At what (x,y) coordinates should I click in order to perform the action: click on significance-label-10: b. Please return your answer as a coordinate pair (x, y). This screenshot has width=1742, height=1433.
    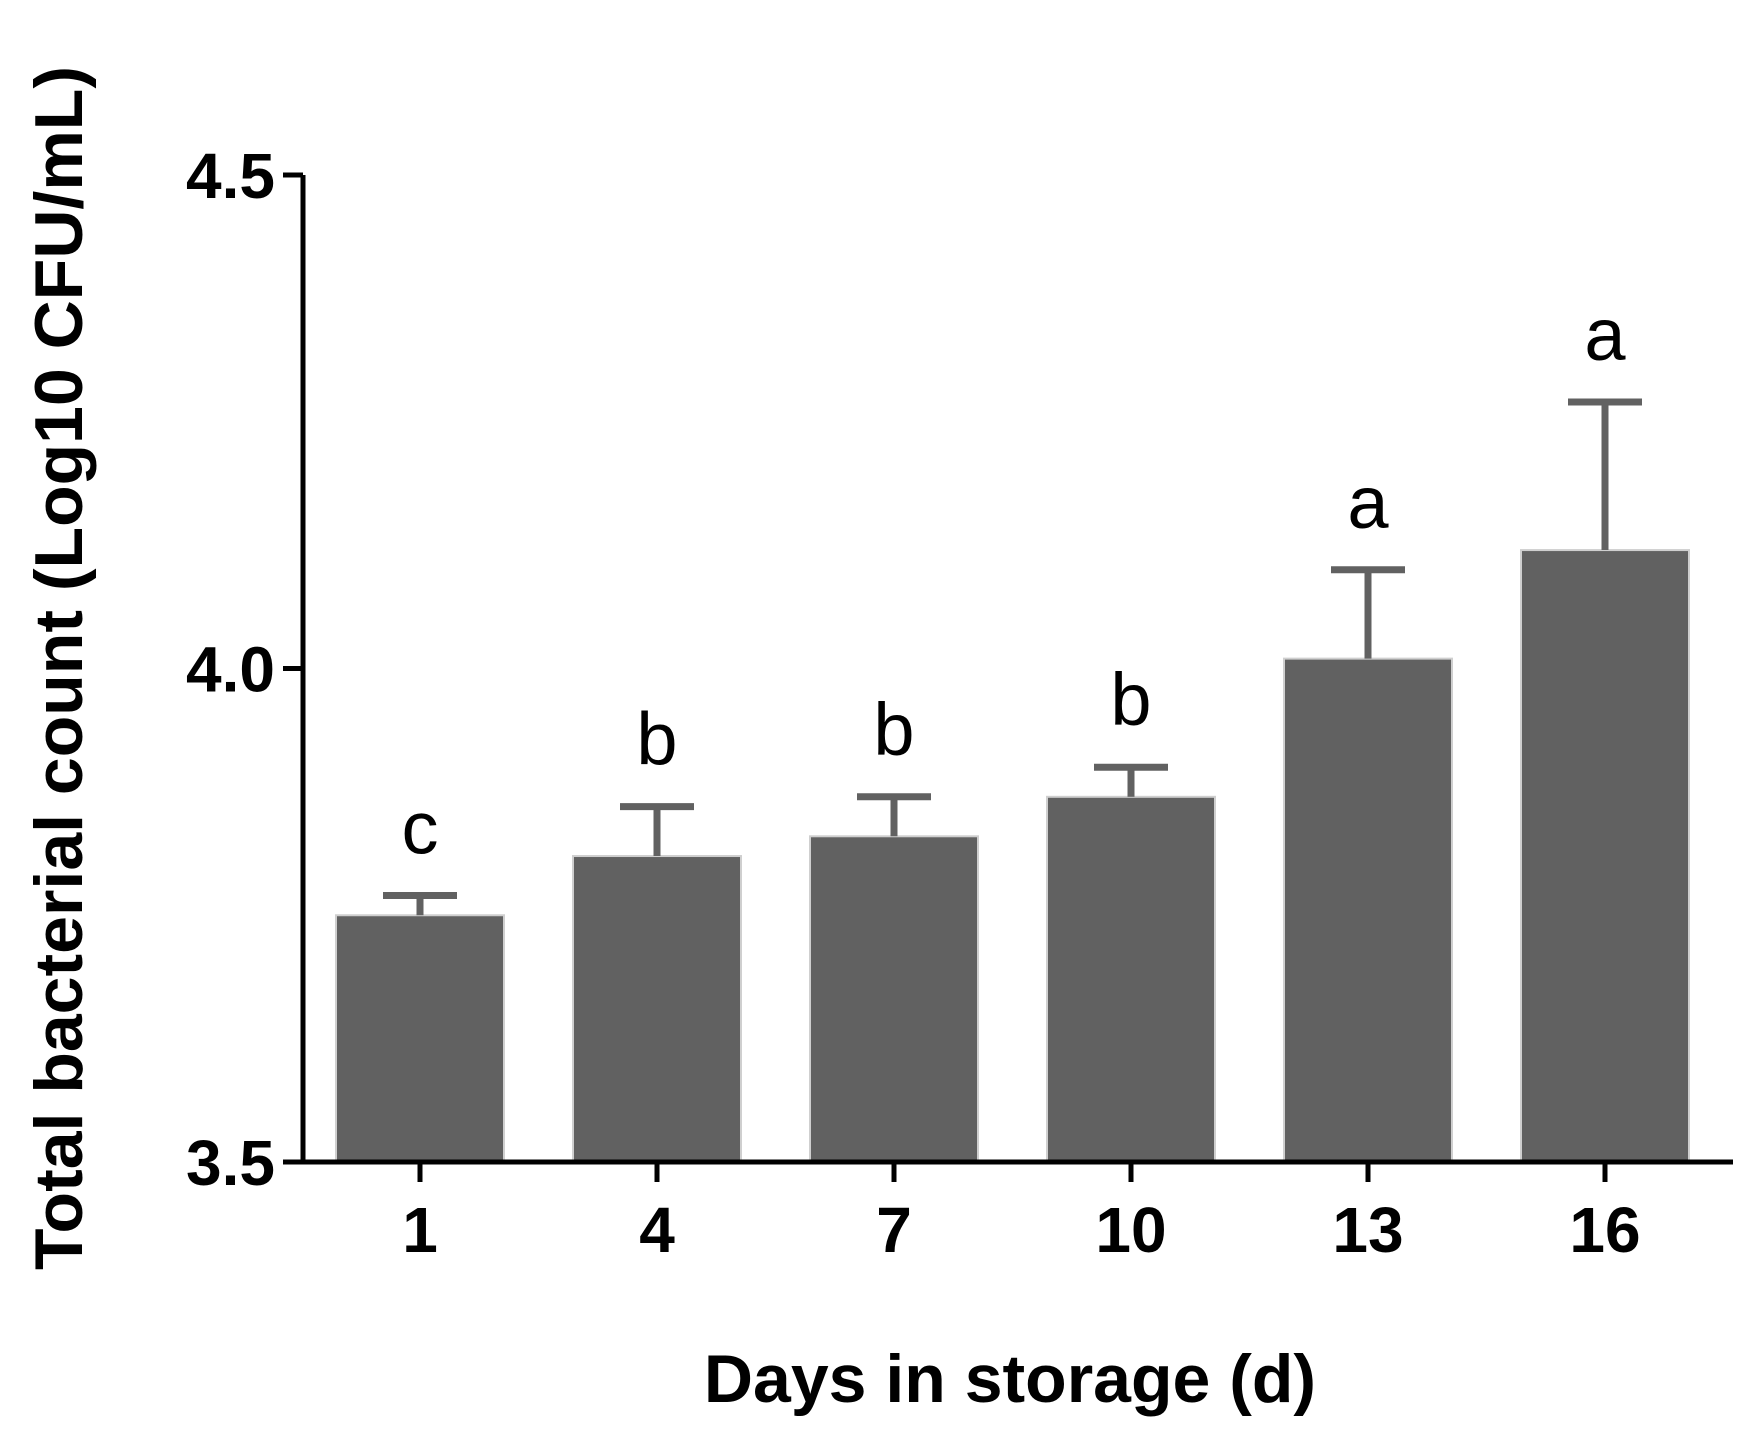
    Looking at the image, I should click on (1130, 699).